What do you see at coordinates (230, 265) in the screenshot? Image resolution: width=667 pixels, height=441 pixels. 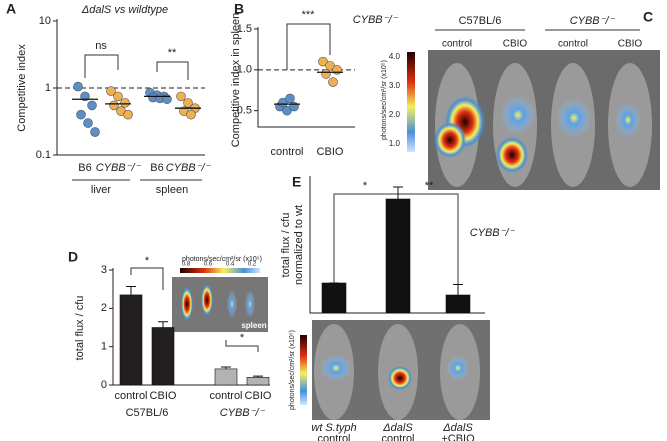 I see `image-label: 0.4` at bounding box center [230, 265].